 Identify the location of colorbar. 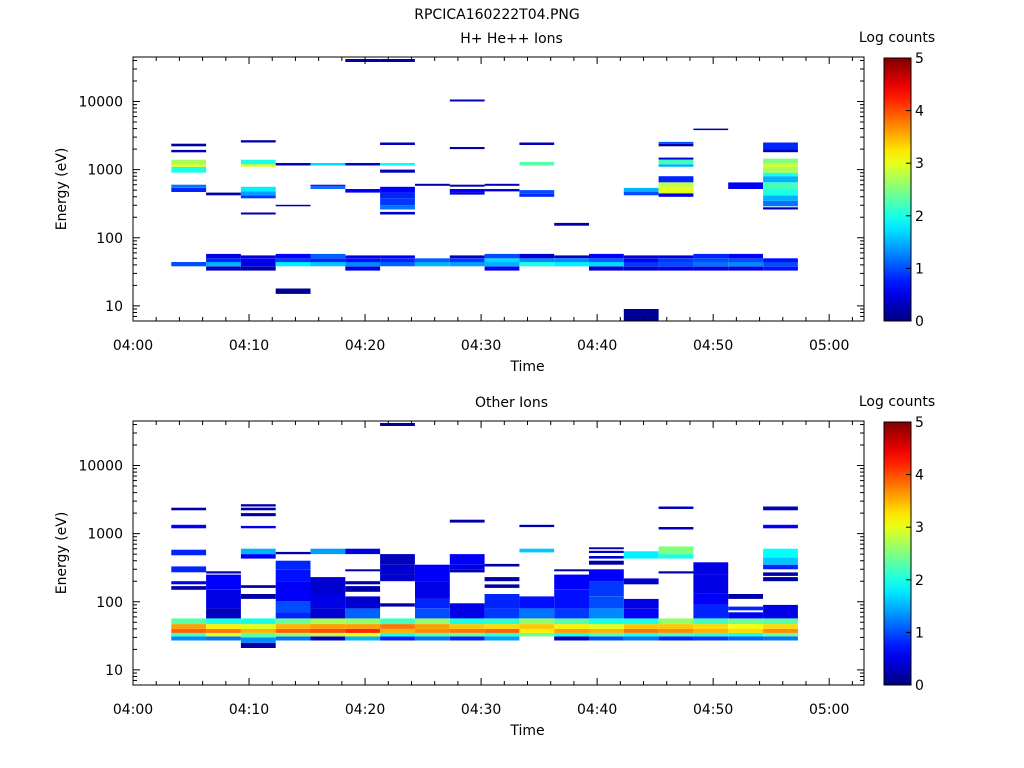
(897, 189).